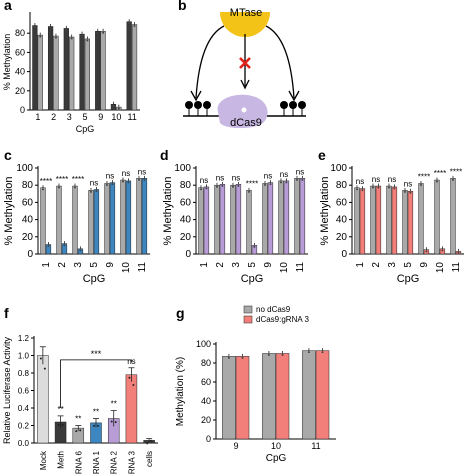 The image size is (474, 474). What do you see at coordinates (24, 426) in the screenshot?
I see `y-tick-label: 0.2` at bounding box center [24, 426].